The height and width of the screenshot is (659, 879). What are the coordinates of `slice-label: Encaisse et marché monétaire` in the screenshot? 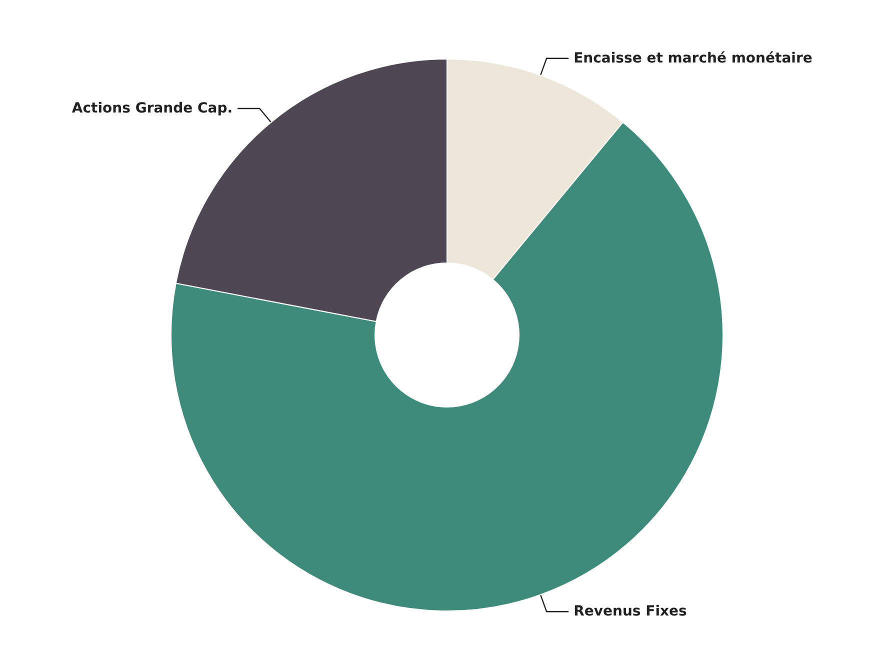 It's located at (693, 58).